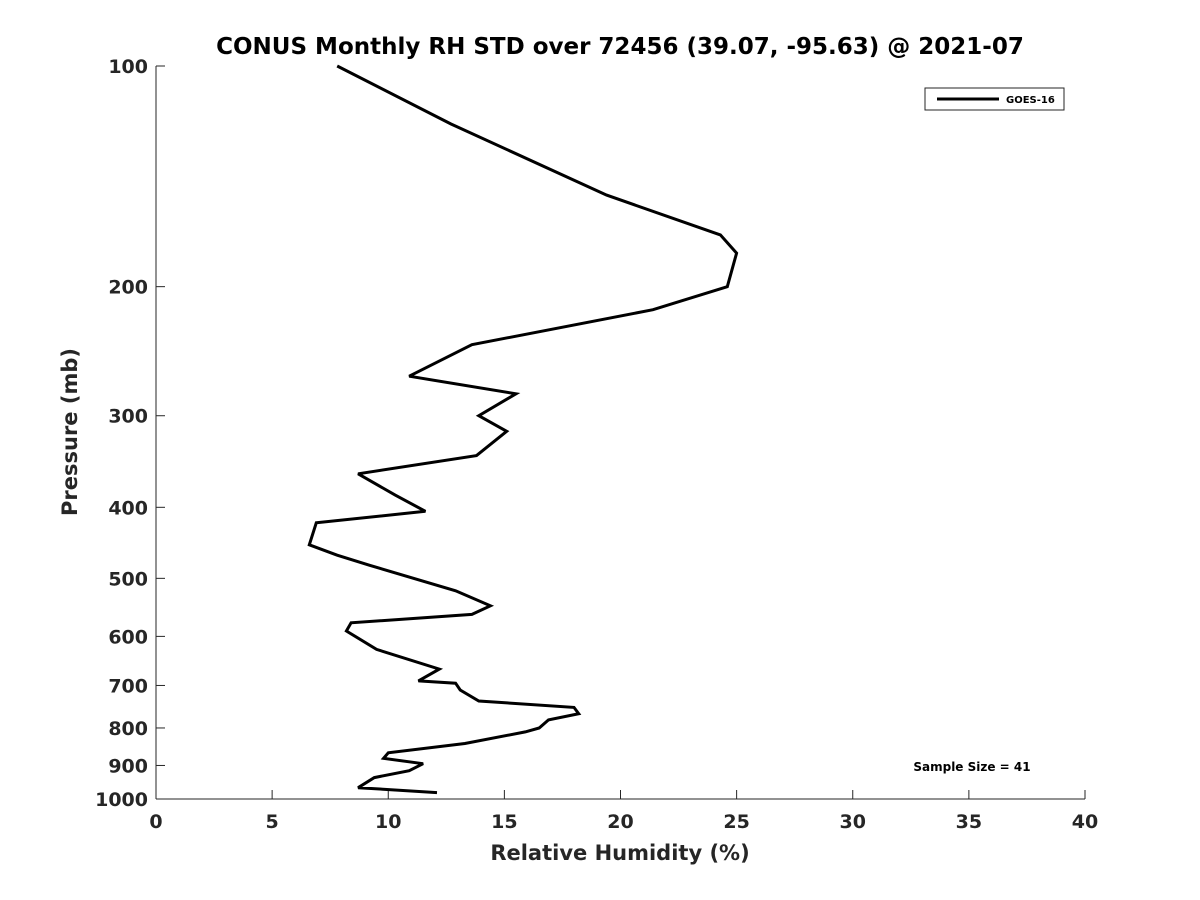 This screenshot has height=900, width=1200. Describe the element at coordinates (272, 822) in the screenshot. I see `x-tick-label: 5` at that location.